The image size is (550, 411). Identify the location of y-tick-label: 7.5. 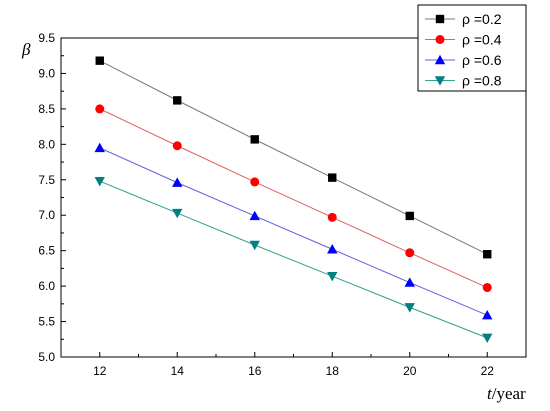
(46, 180).